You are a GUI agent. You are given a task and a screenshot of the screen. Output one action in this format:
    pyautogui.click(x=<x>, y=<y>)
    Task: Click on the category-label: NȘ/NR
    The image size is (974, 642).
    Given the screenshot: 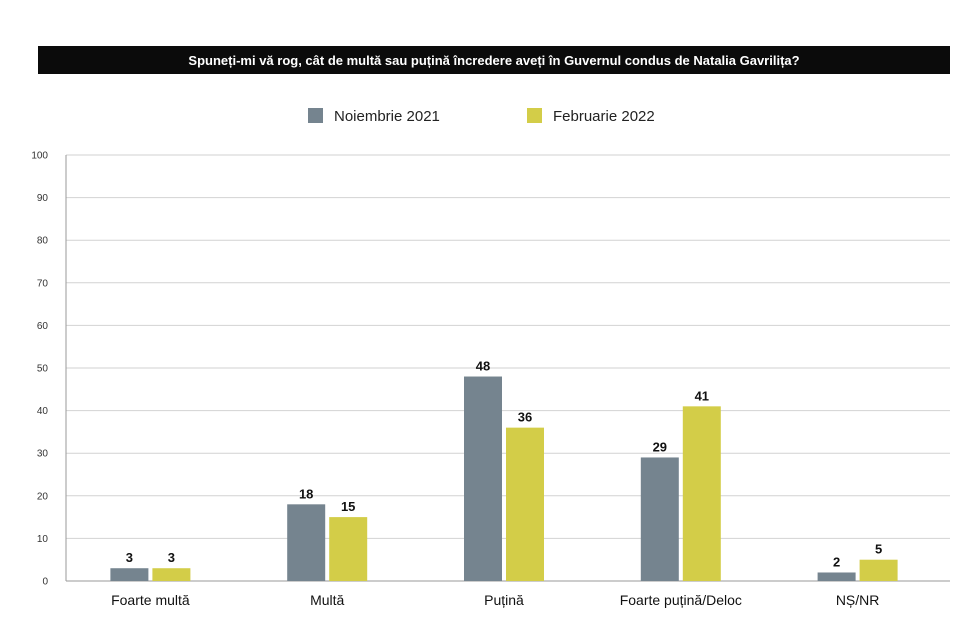 What is the action you would take?
    pyautogui.click(x=858, y=600)
    